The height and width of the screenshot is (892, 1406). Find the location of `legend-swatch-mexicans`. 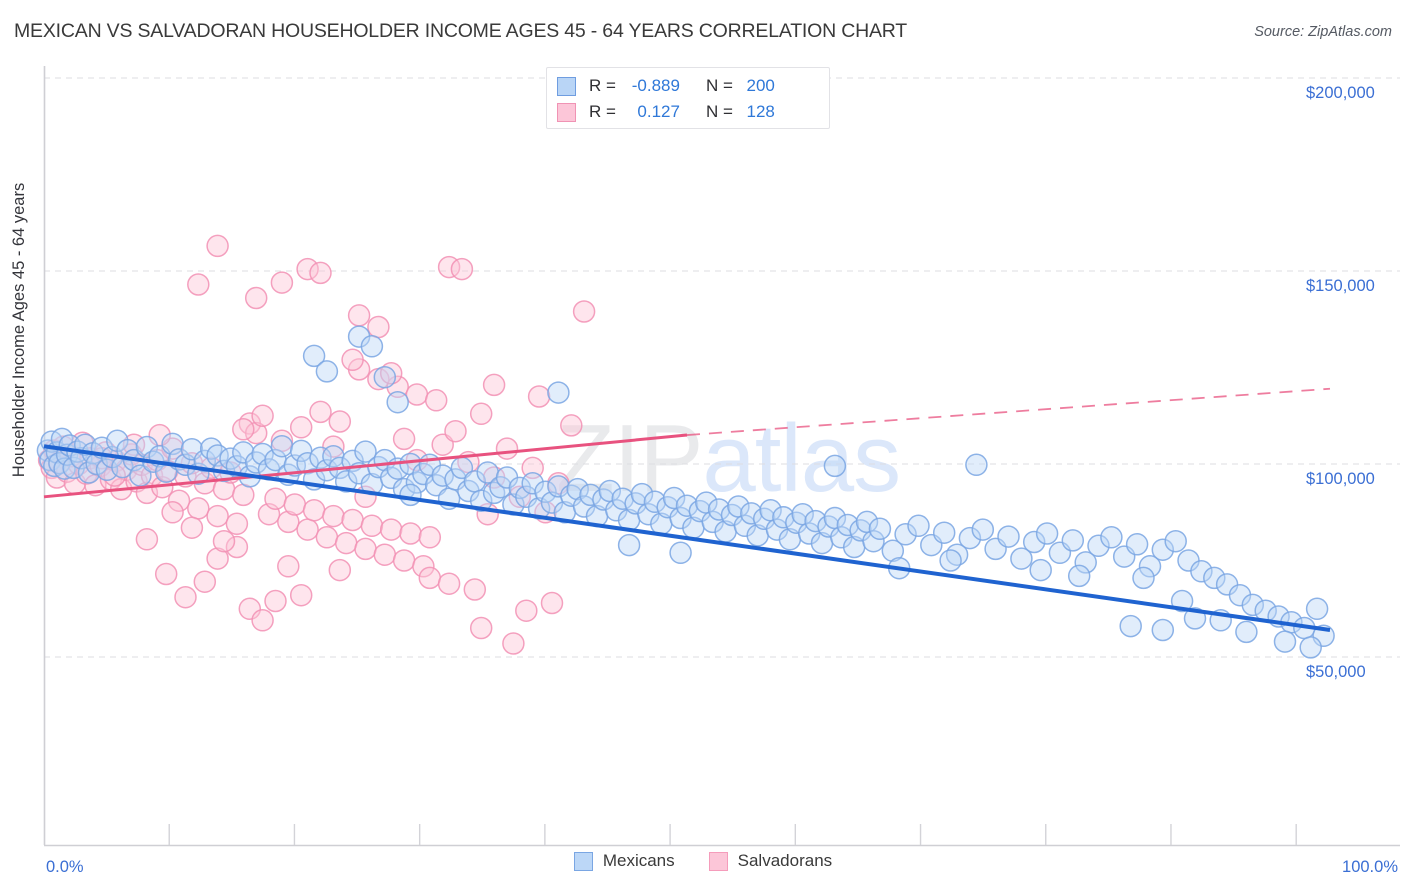

legend-swatch-mexicans is located at coordinates (583, 861).